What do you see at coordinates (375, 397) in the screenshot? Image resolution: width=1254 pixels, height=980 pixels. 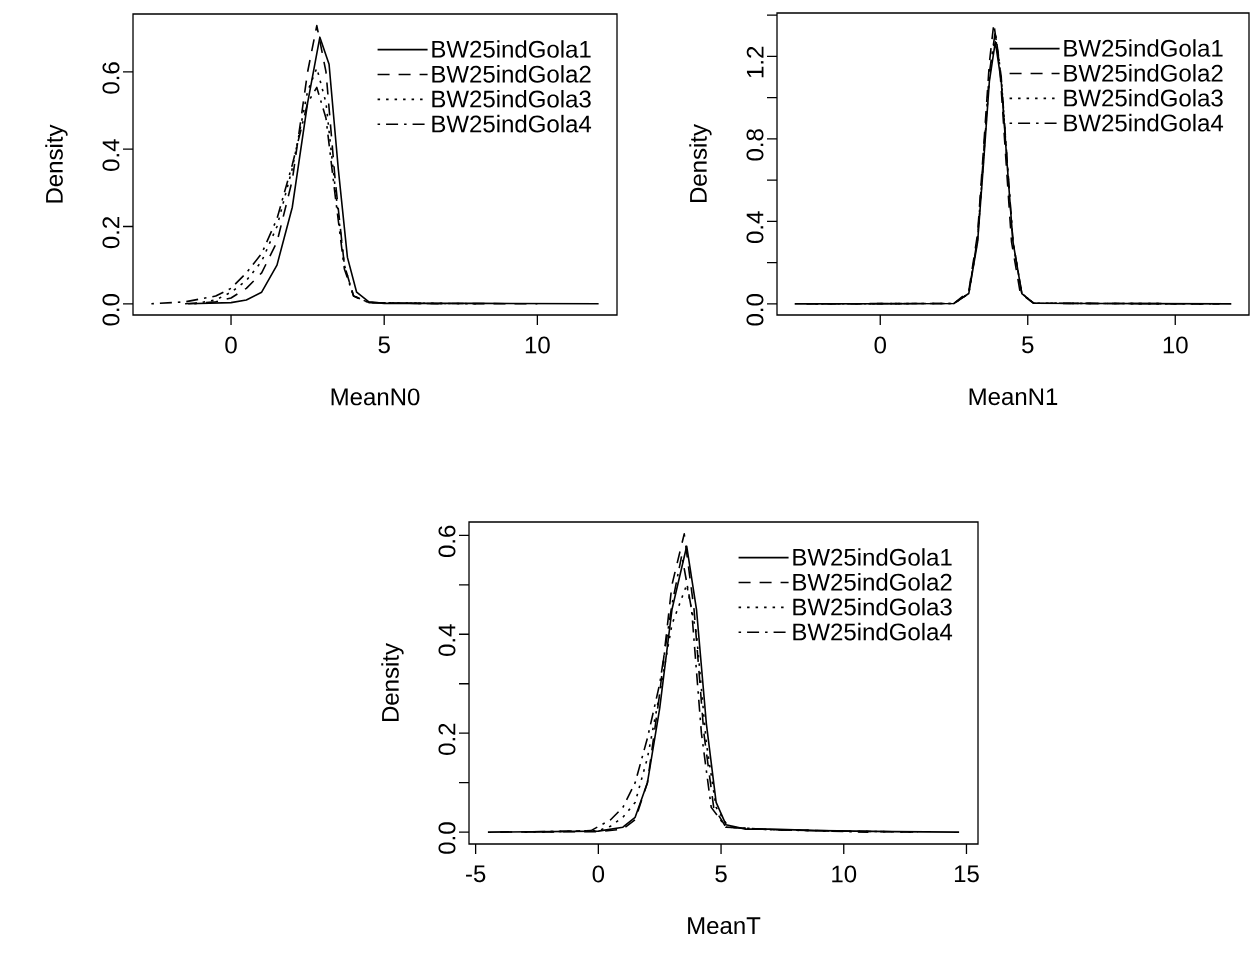 I see `x-axis-title: MeanN0` at bounding box center [375, 397].